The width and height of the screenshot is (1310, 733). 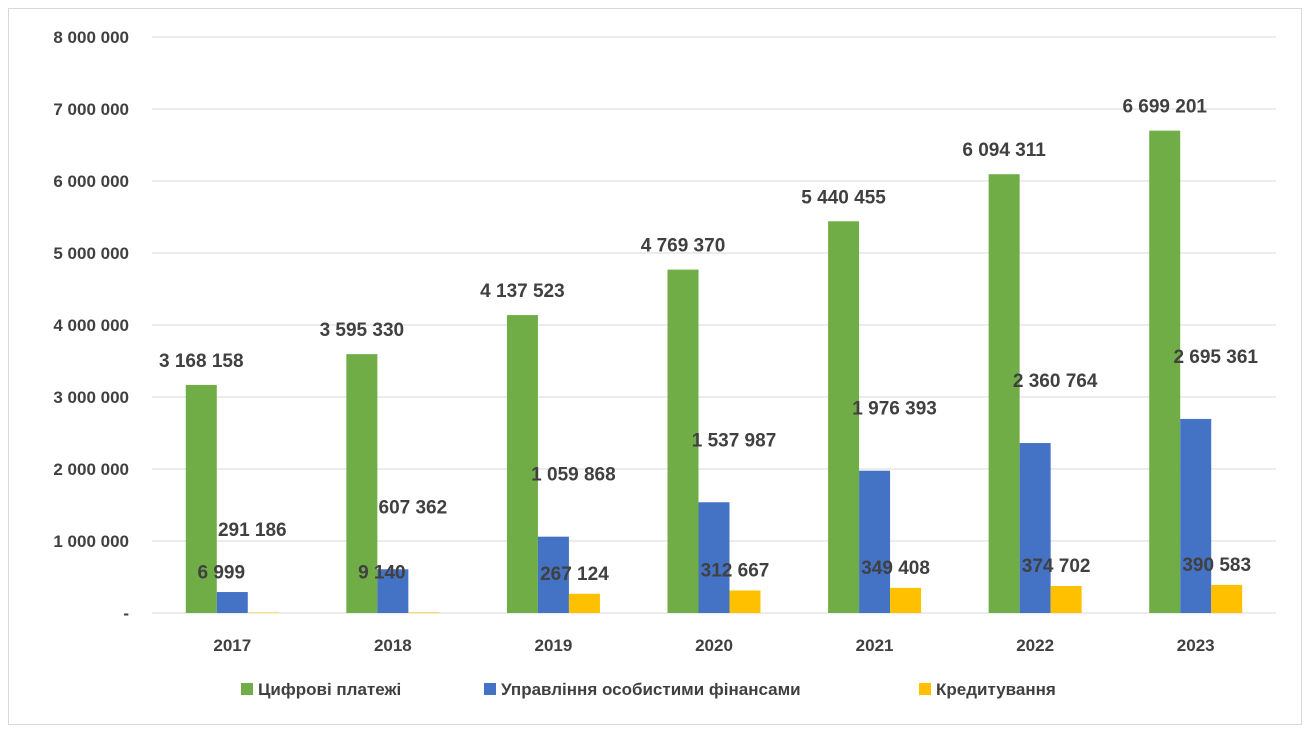 I want to click on y-tick-label: -, so click(x=126, y=613).